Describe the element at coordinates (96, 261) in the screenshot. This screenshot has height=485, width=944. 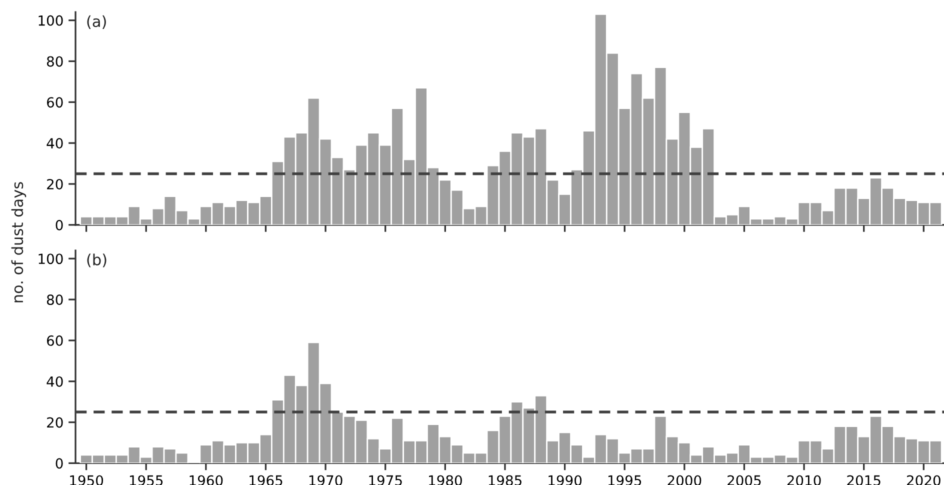
I see `annotation: (b)` at that location.